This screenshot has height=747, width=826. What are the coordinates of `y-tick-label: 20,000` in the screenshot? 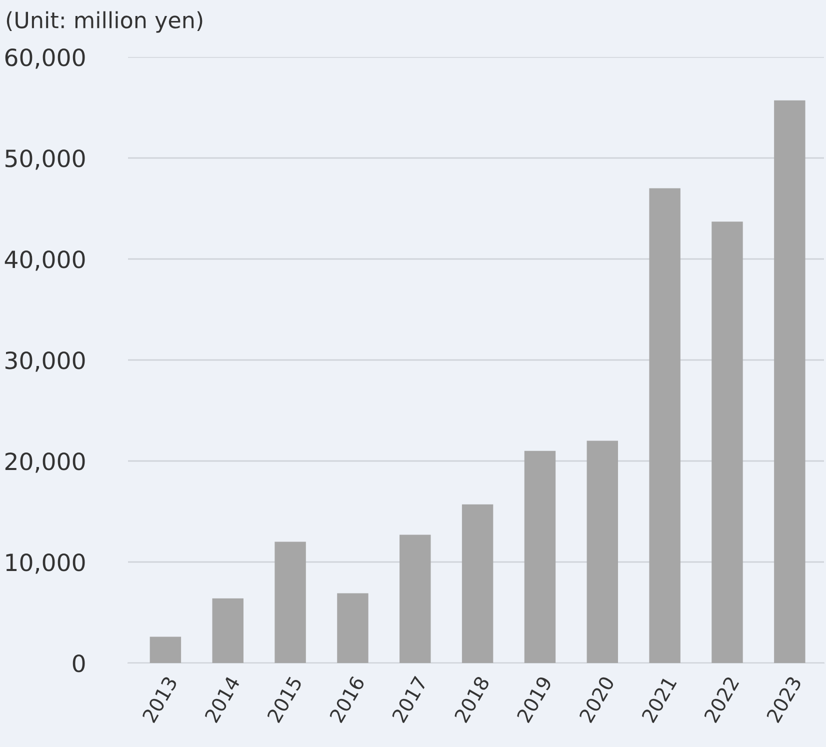 It's located at (45, 462).